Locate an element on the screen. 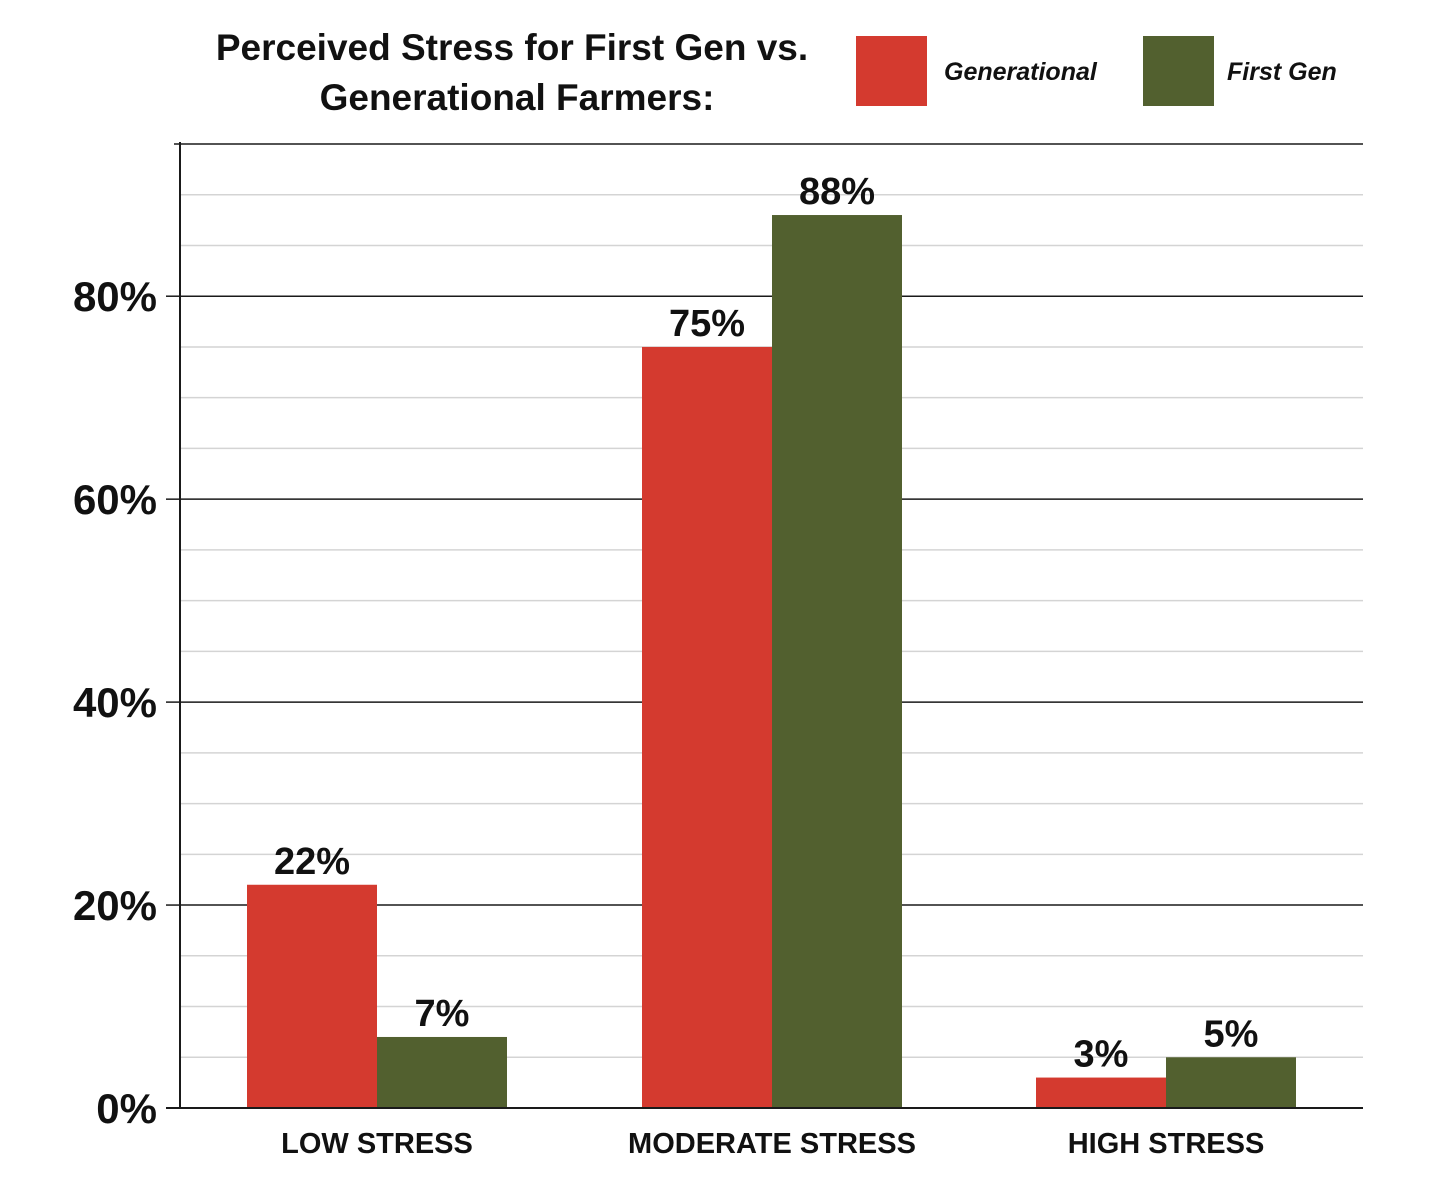 The image size is (1439, 1200). legend-label: First Gen is located at coordinates (1282, 72).